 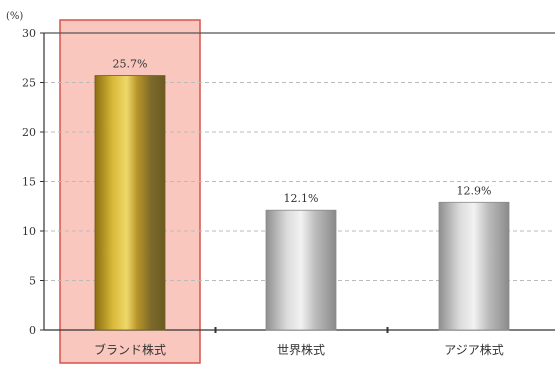 I want to click on category-label: ブランド株式, so click(x=130, y=349).